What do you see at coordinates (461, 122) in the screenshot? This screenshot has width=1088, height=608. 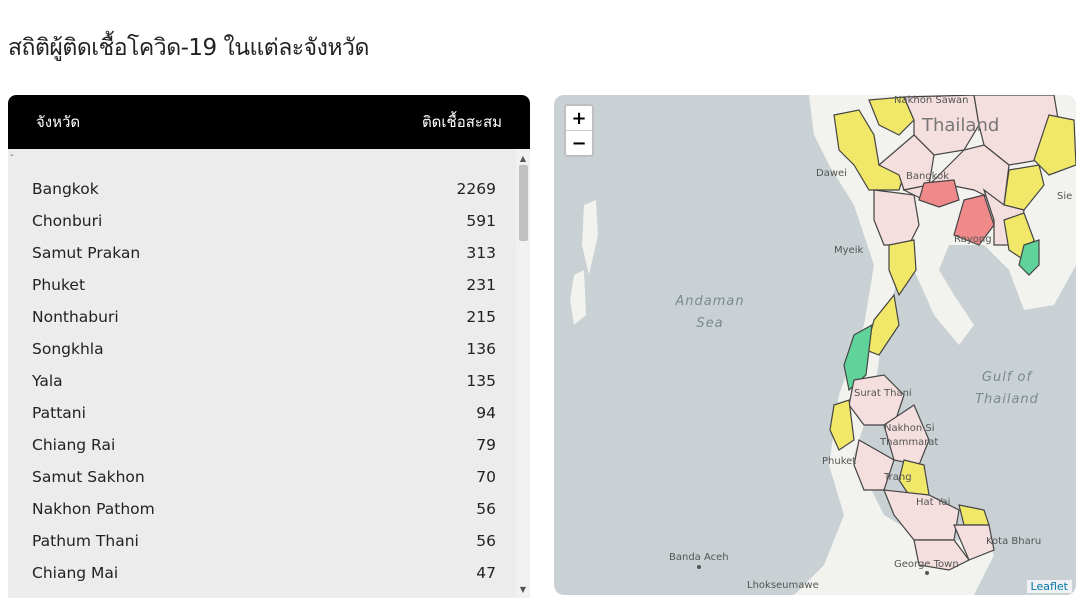 I see `column-header-cases: ติดเชื้อสะสม` at bounding box center [461, 122].